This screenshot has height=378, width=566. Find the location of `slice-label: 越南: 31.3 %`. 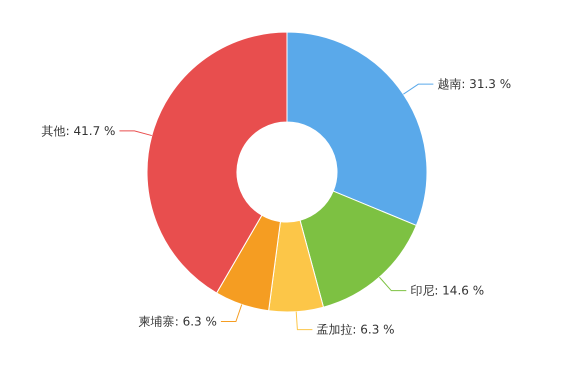

slice-label: 越南: 31.3 % is located at coordinates (474, 84).